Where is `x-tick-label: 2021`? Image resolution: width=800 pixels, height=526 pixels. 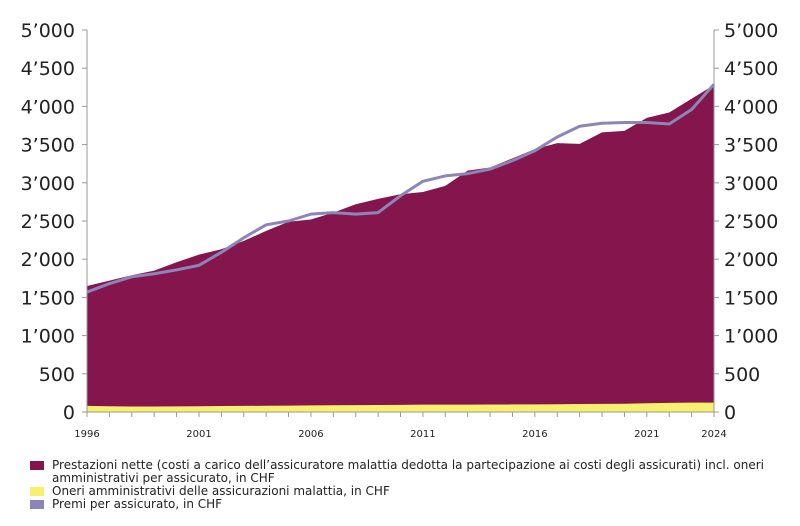
x-tick-label: 2021 is located at coordinates (646, 434).